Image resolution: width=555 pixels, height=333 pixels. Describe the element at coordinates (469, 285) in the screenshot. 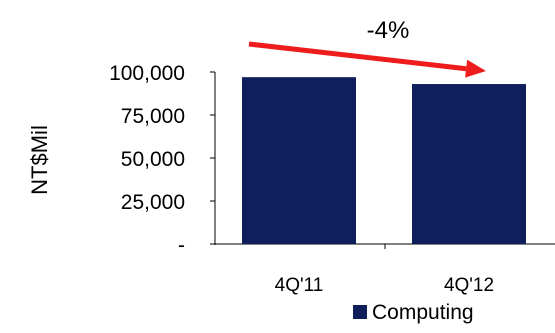

I see `x-tick-label: 4Q'12` at that location.